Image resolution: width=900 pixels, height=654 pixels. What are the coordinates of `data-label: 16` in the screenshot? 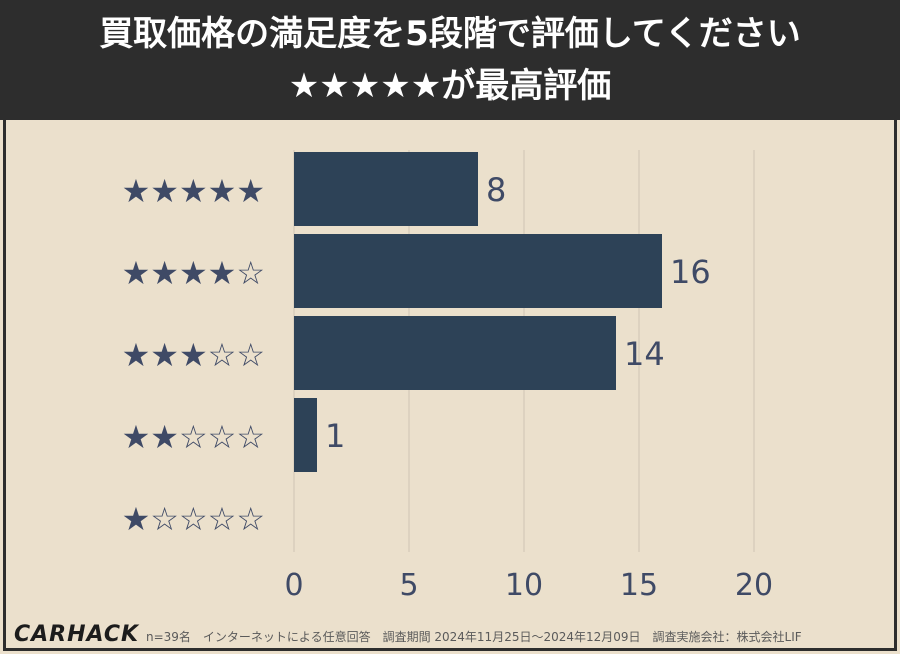 It's located at (690, 272).